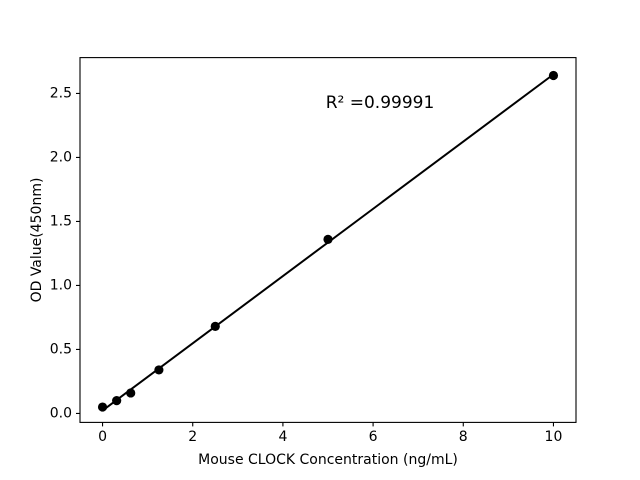 This screenshot has width=640, height=480. Describe the element at coordinates (192, 437) in the screenshot. I see `x-tick-label: 2` at that location.